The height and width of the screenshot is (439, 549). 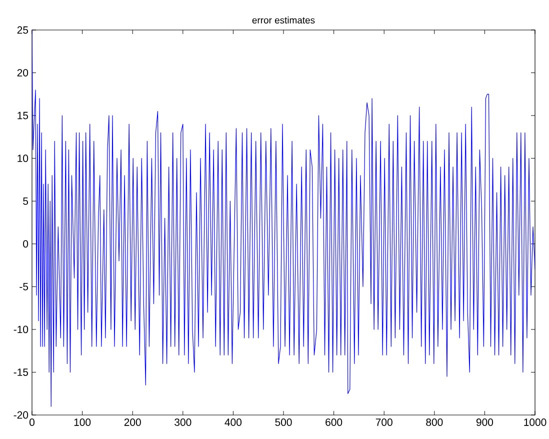 What do you see at coordinates (21, 415) in the screenshot?
I see `y-tick-label: -20` at bounding box center [21, 415].